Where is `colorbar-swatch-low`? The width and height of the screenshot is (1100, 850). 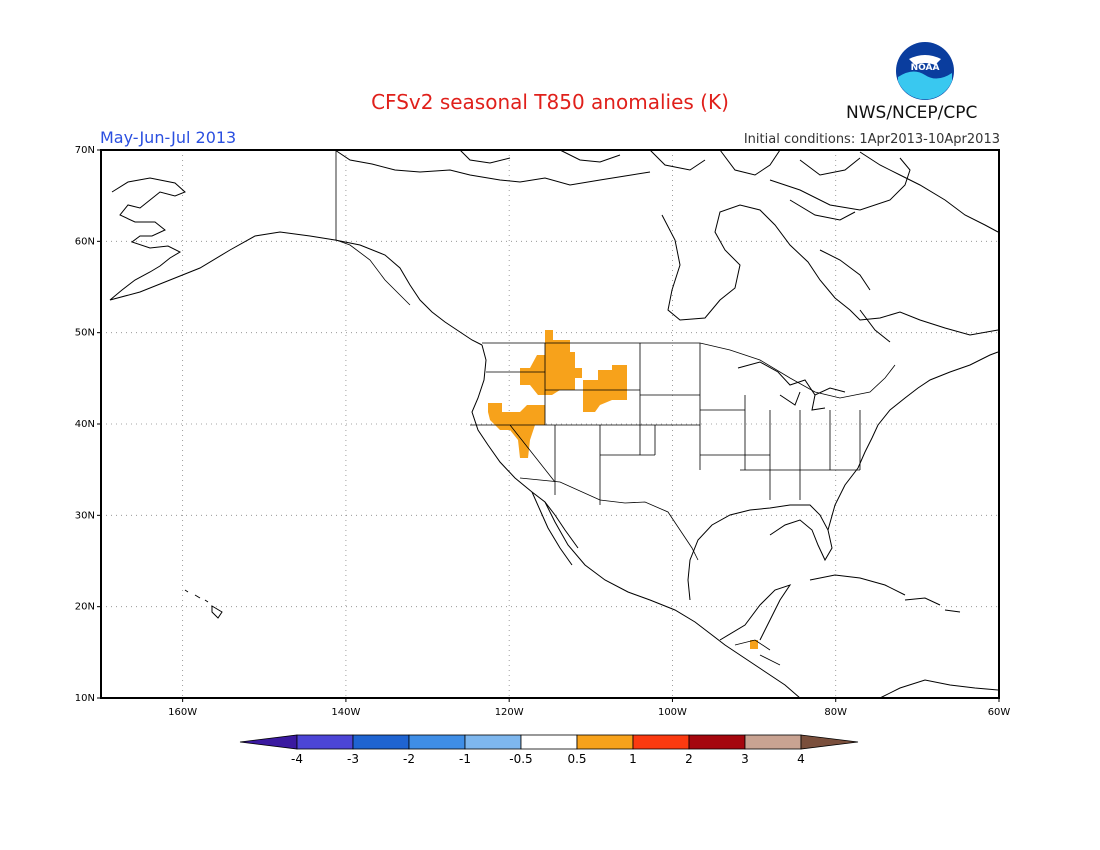 colorbar-swatch-low is located at coordinates (268, 742).